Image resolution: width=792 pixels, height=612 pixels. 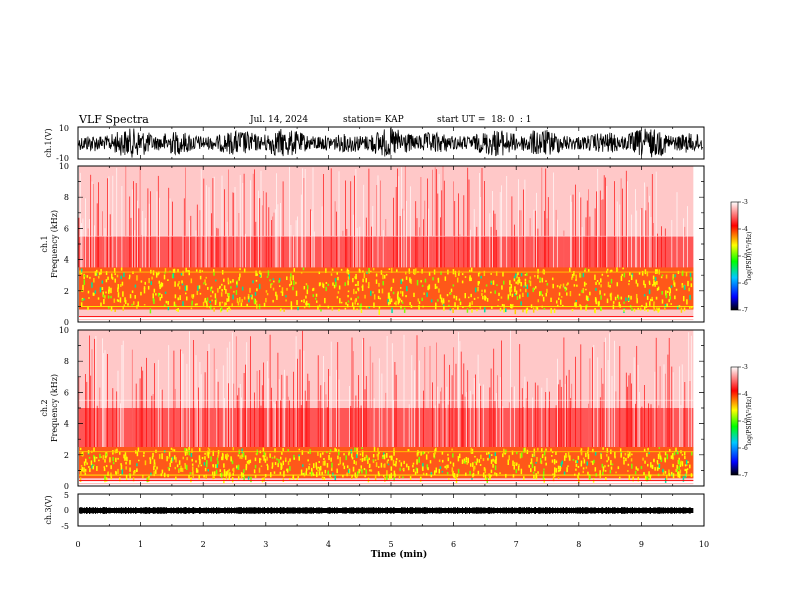 I want to click on freq-tick-label: 10, so click(x=64, y=166).